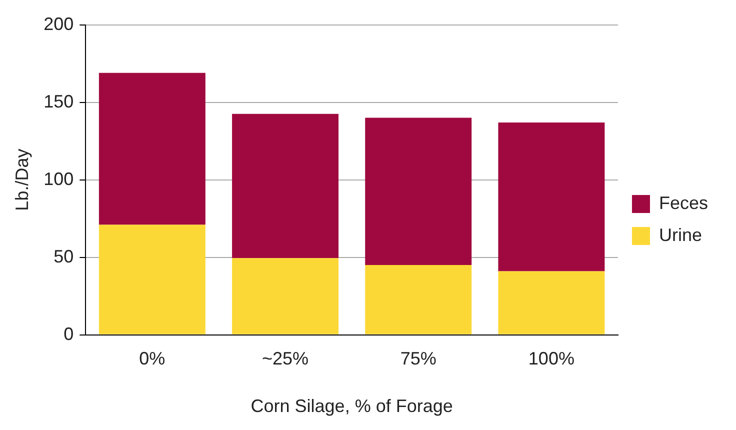 The height and width of the screenshot is (430, 736). What do you see at coordinates (22, 179) in the screenshot?
I see `y-axis-title: Lb./Day` at bounding box center [22, 179].